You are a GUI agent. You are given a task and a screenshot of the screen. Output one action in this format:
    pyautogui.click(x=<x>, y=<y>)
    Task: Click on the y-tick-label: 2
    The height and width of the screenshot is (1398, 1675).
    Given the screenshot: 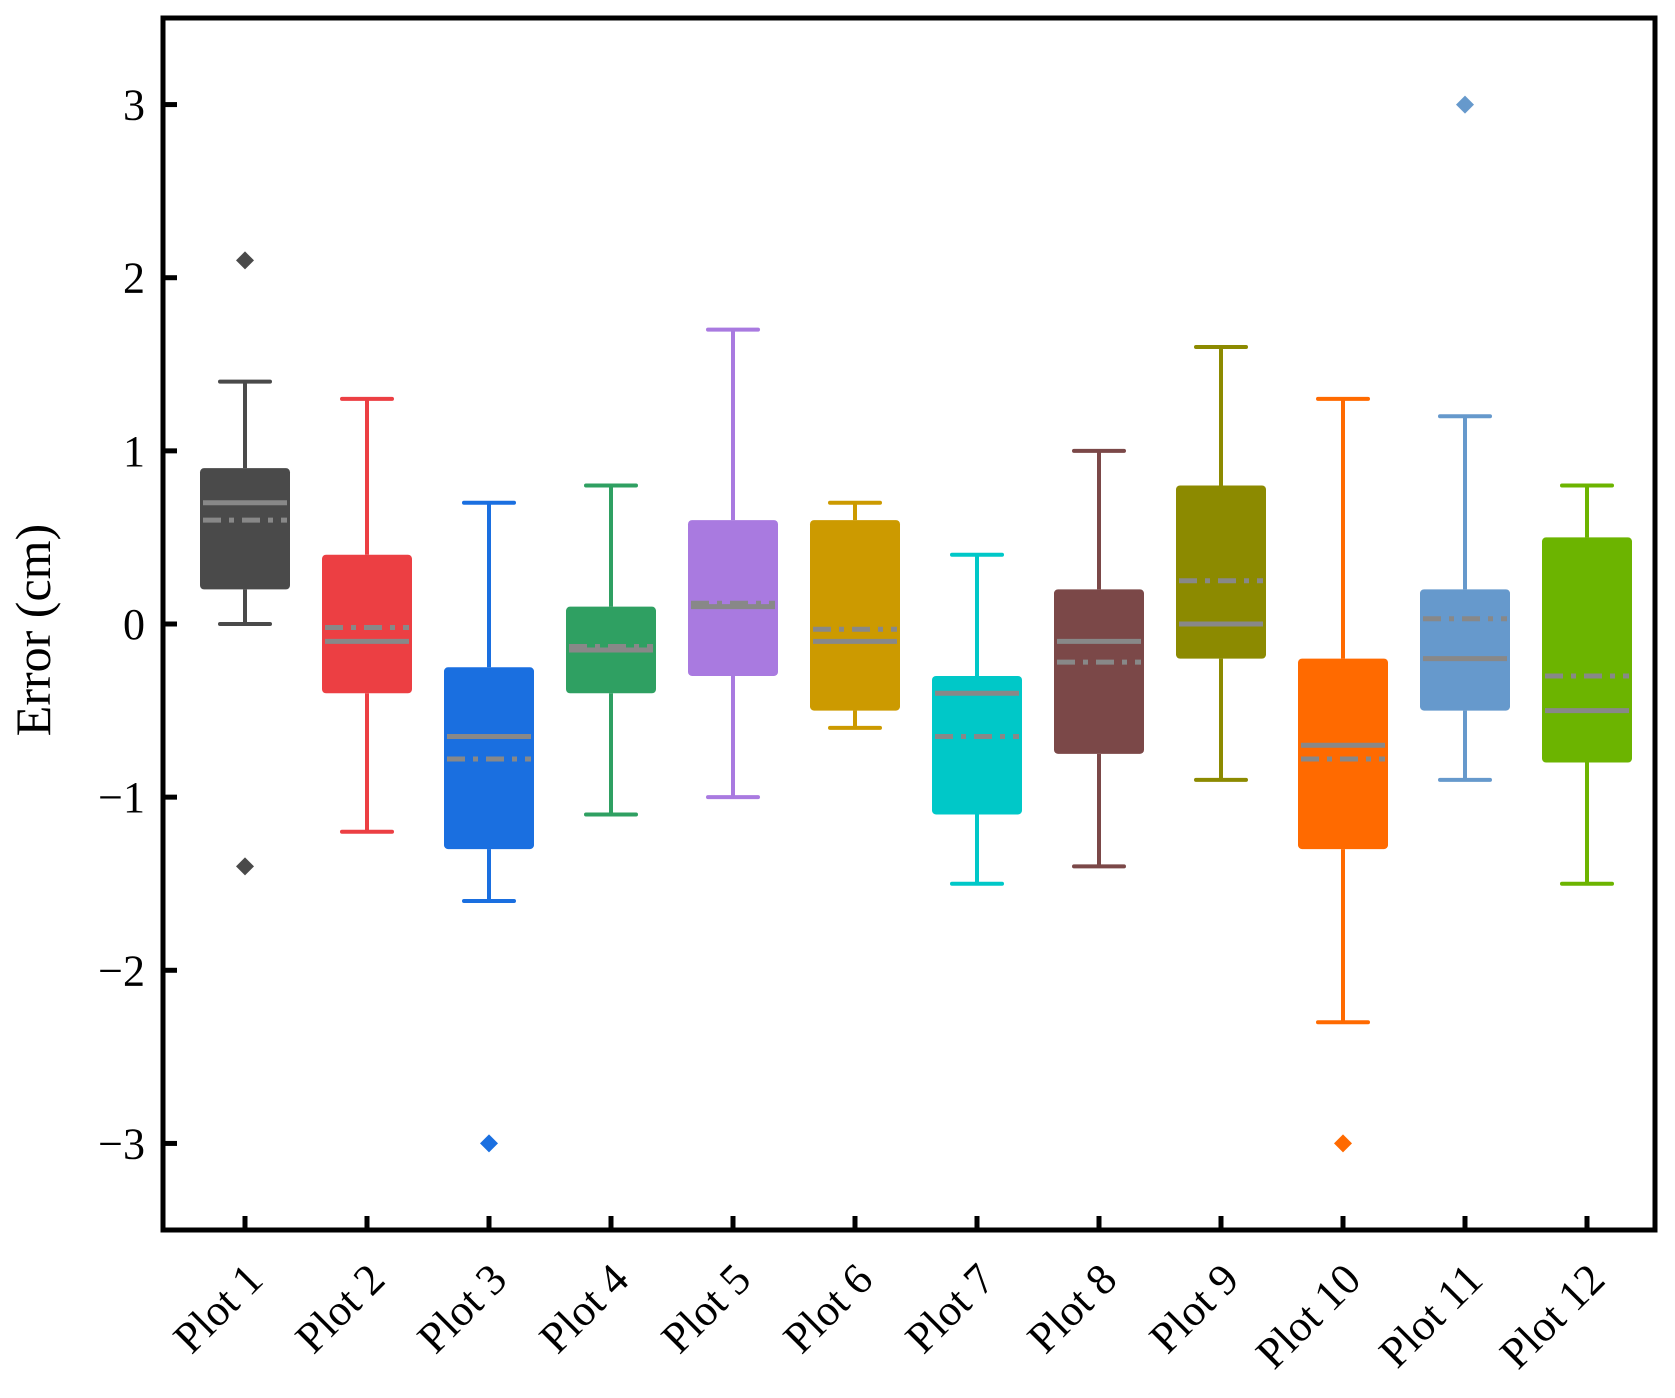 What is the action you would take?
    pyautogui.click(x=134, y=278)
    